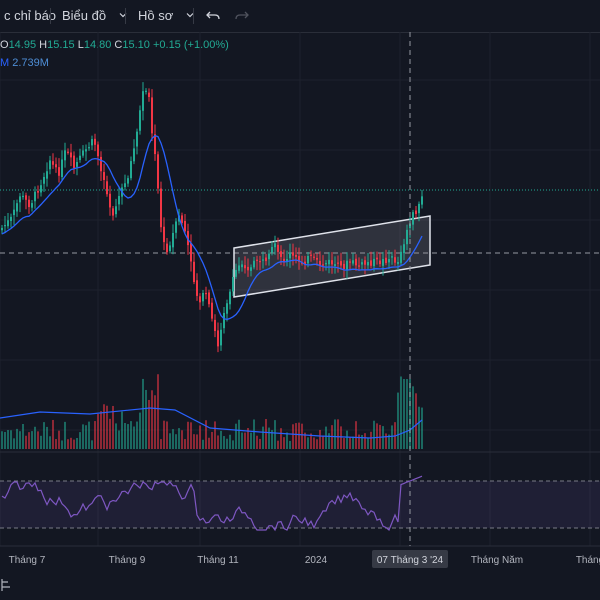 The width and height of the screenshot is (600, 600). What do you see at coordinates (497, 560) in the screenshot?
I see `time-axis-label: Tháng Năm` at bounding box center [497, 560].